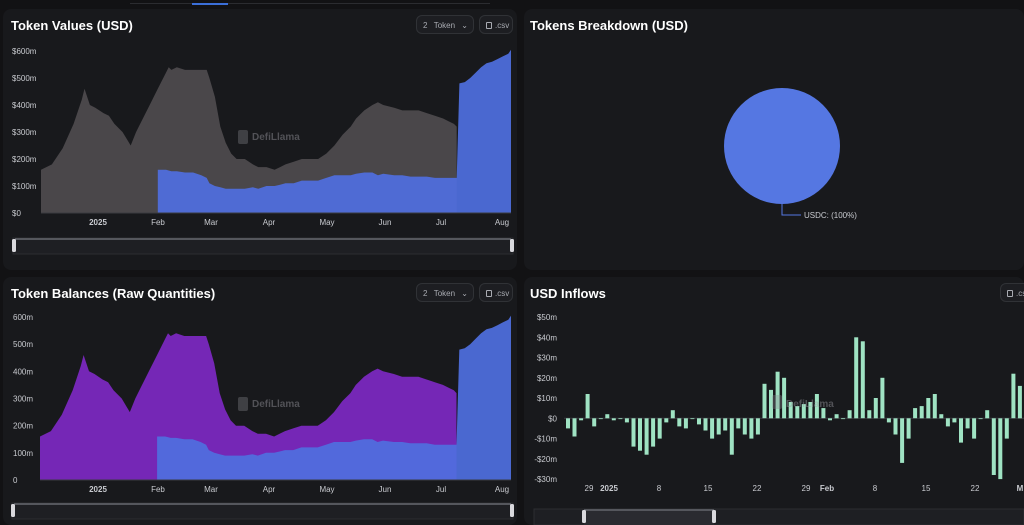 The width and height of the screenshot is (1024, 525). Describe the element at coordinates (24, 159) in the screenshot. I see `y-tick-label: $200m` at that location.